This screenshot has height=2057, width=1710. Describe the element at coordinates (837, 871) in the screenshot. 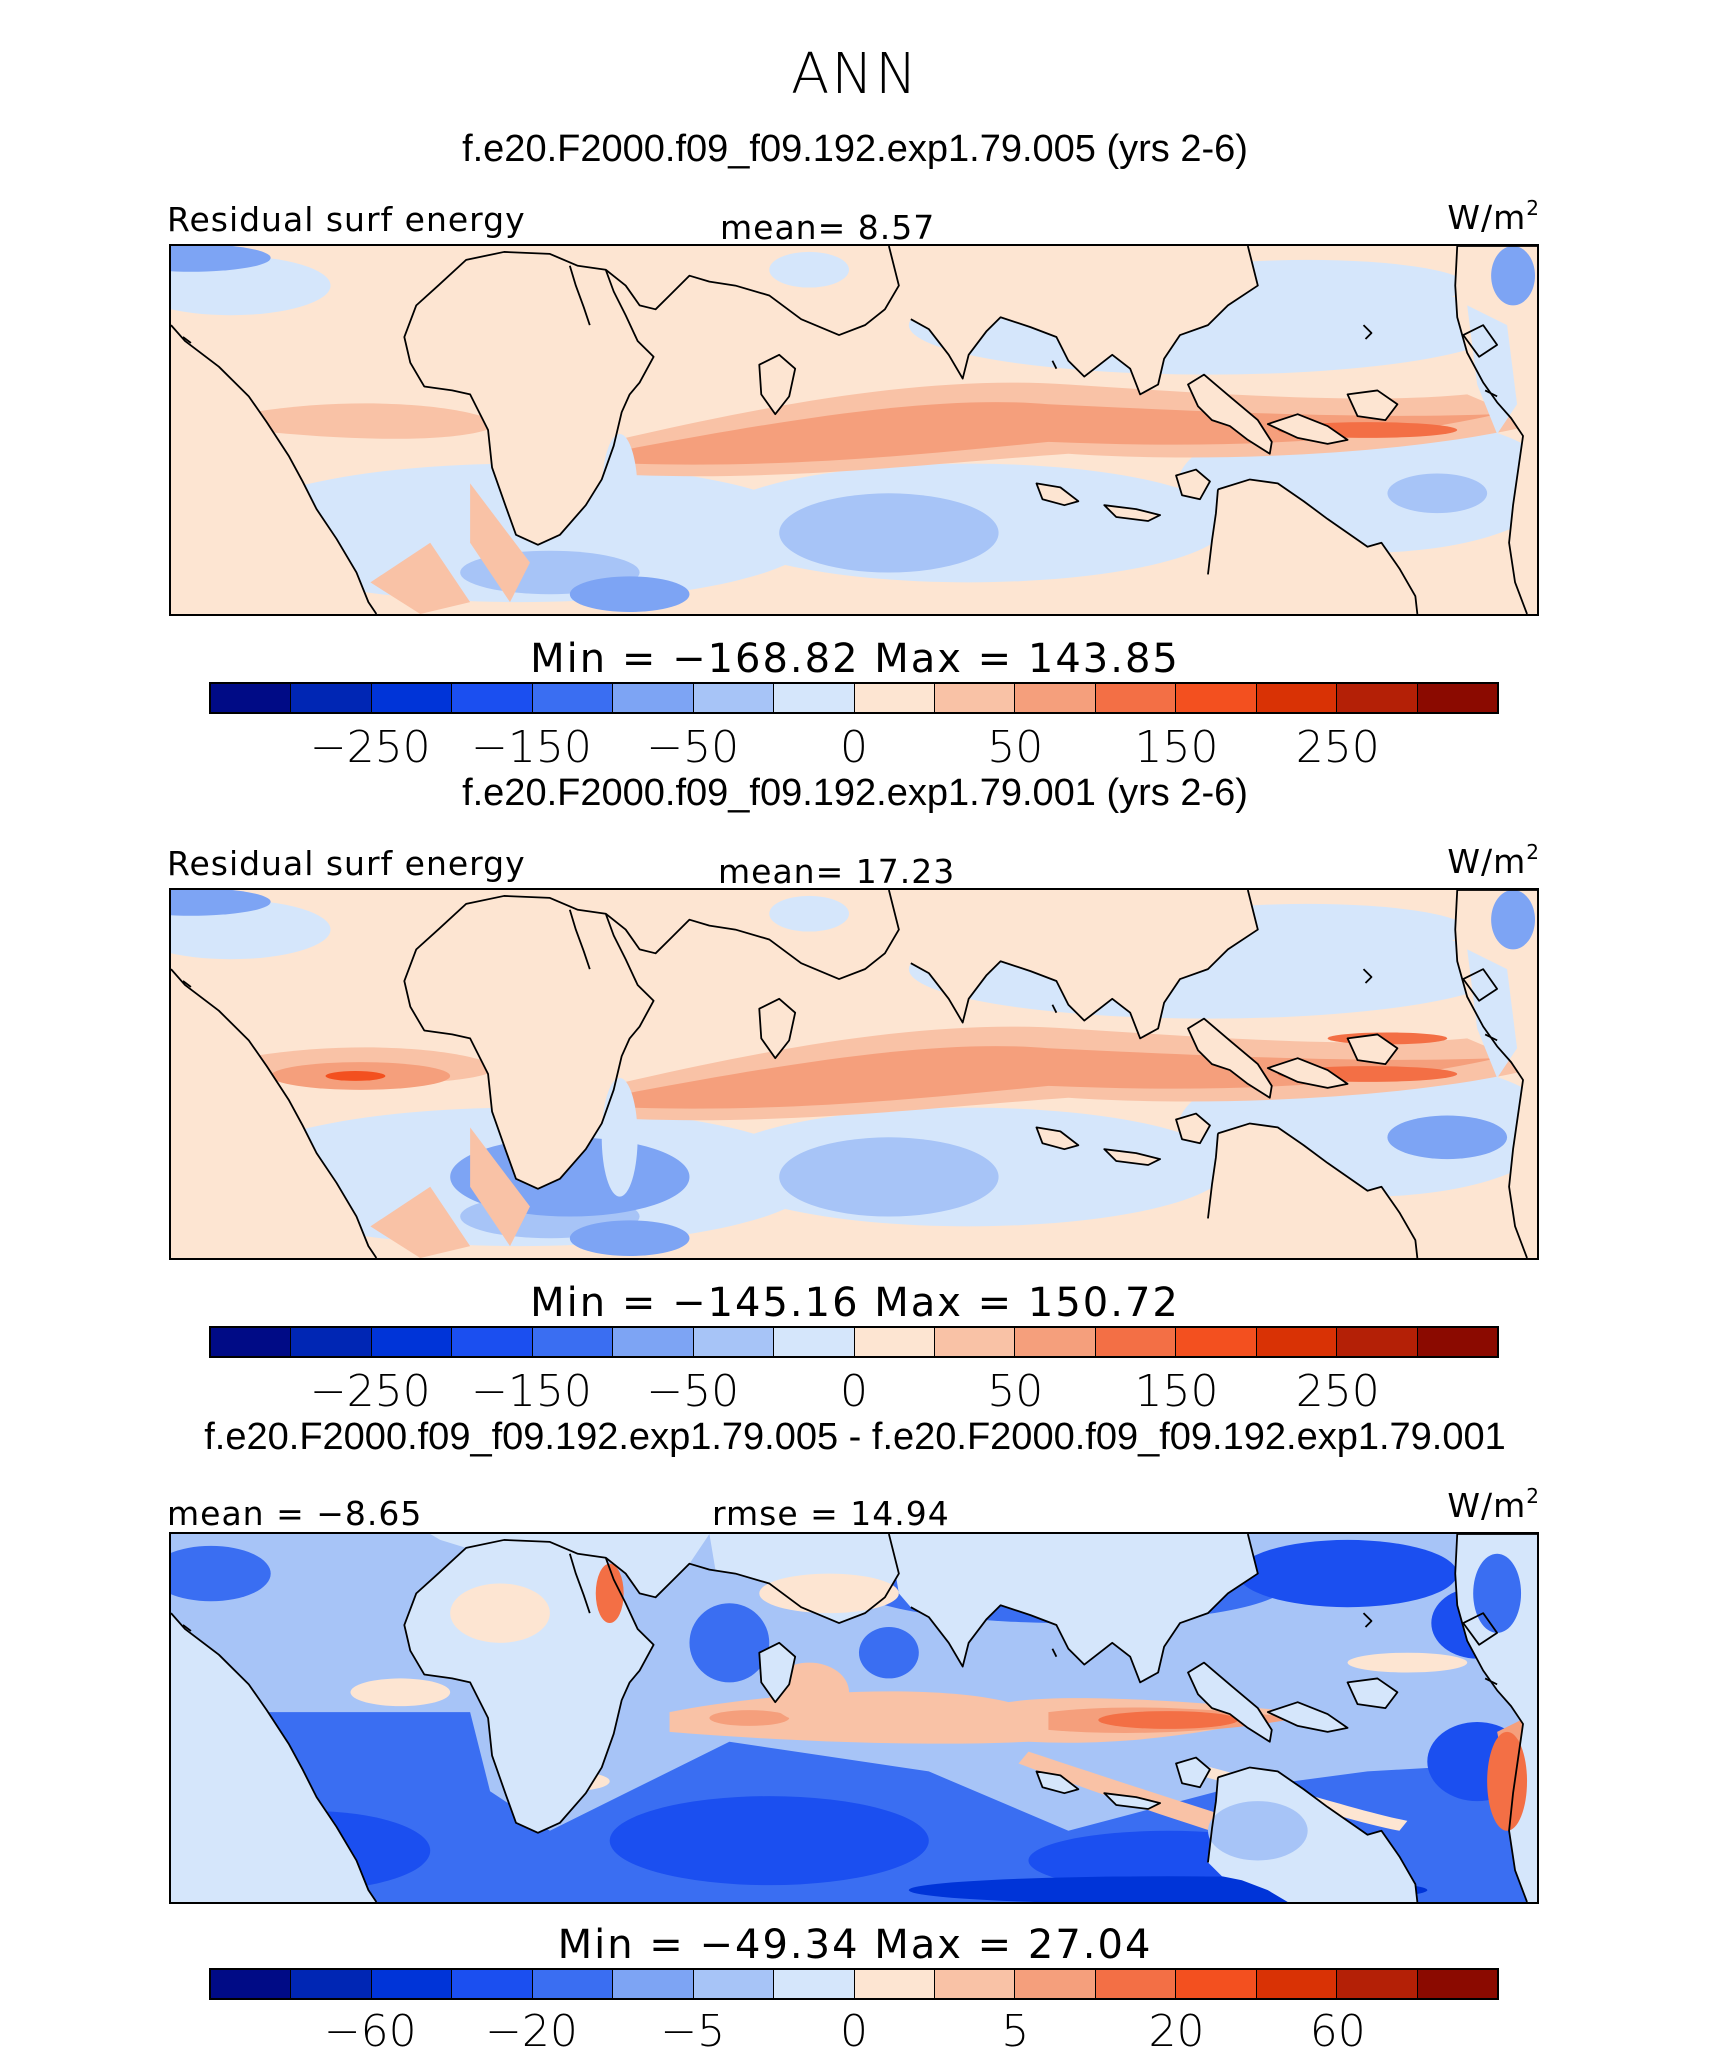

I see `panel-2-mean-label: mean= 17.23` at that location.